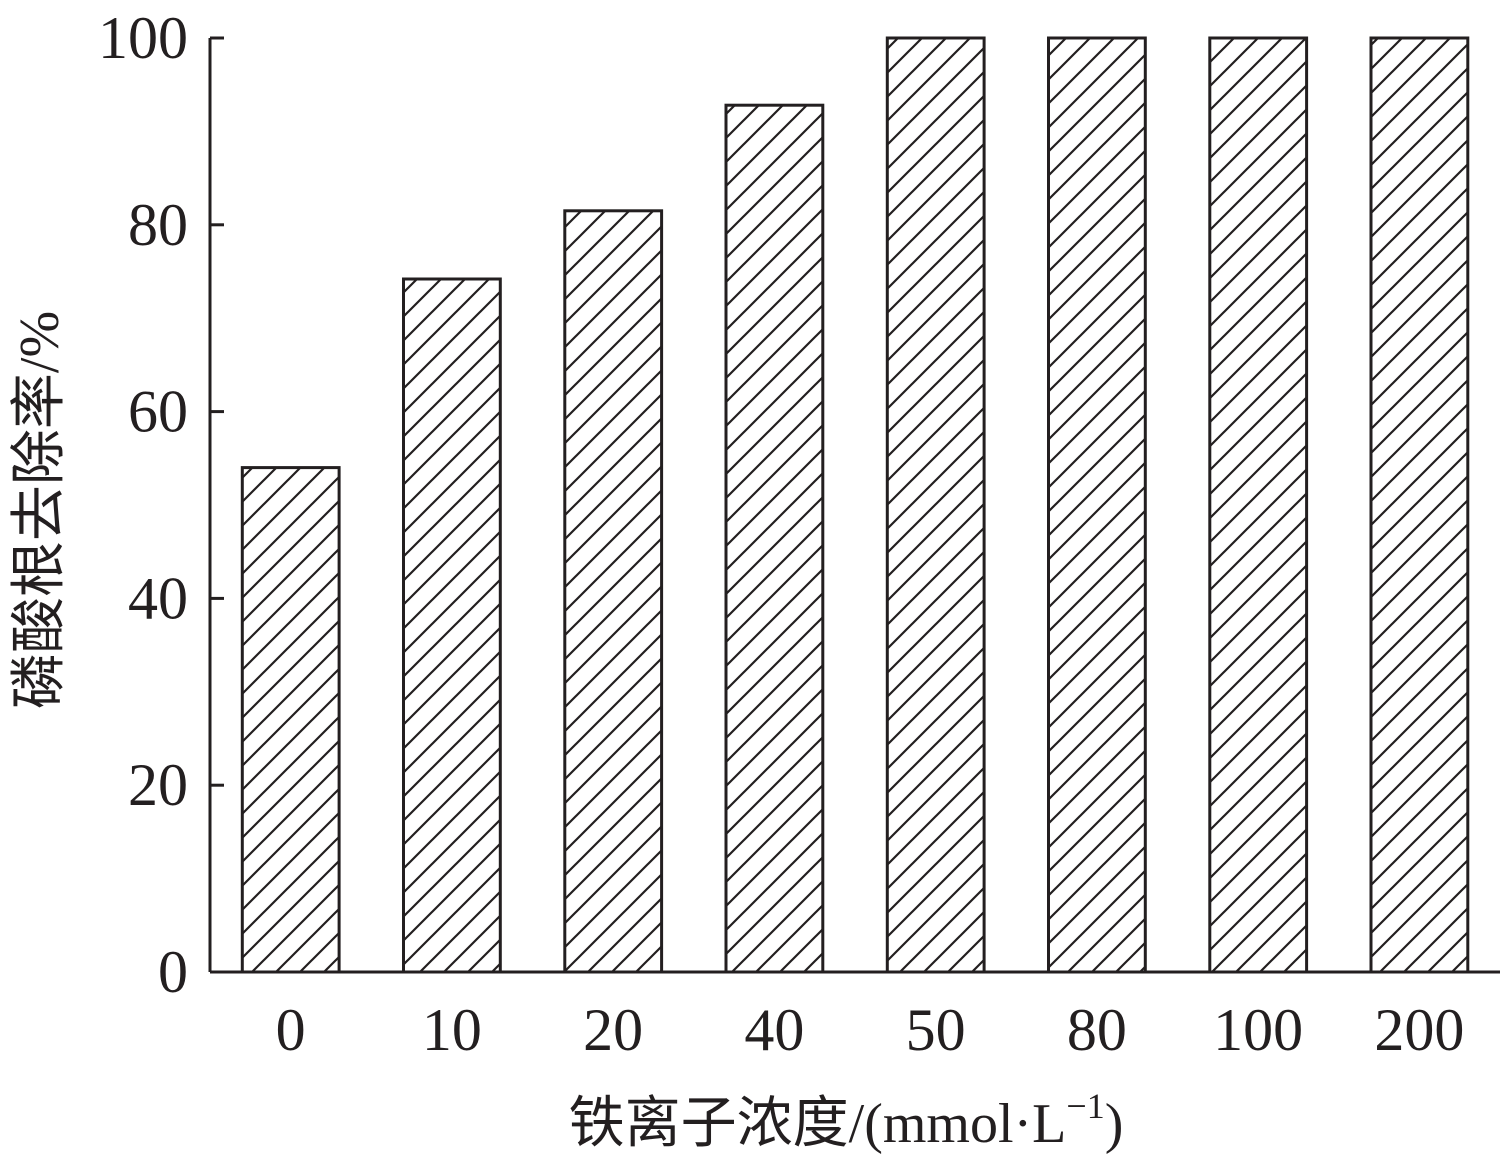 The width and height of the screenshot is (1508, 1160). I want to click on x-tick-label-40: 40, so click(774, 1030).